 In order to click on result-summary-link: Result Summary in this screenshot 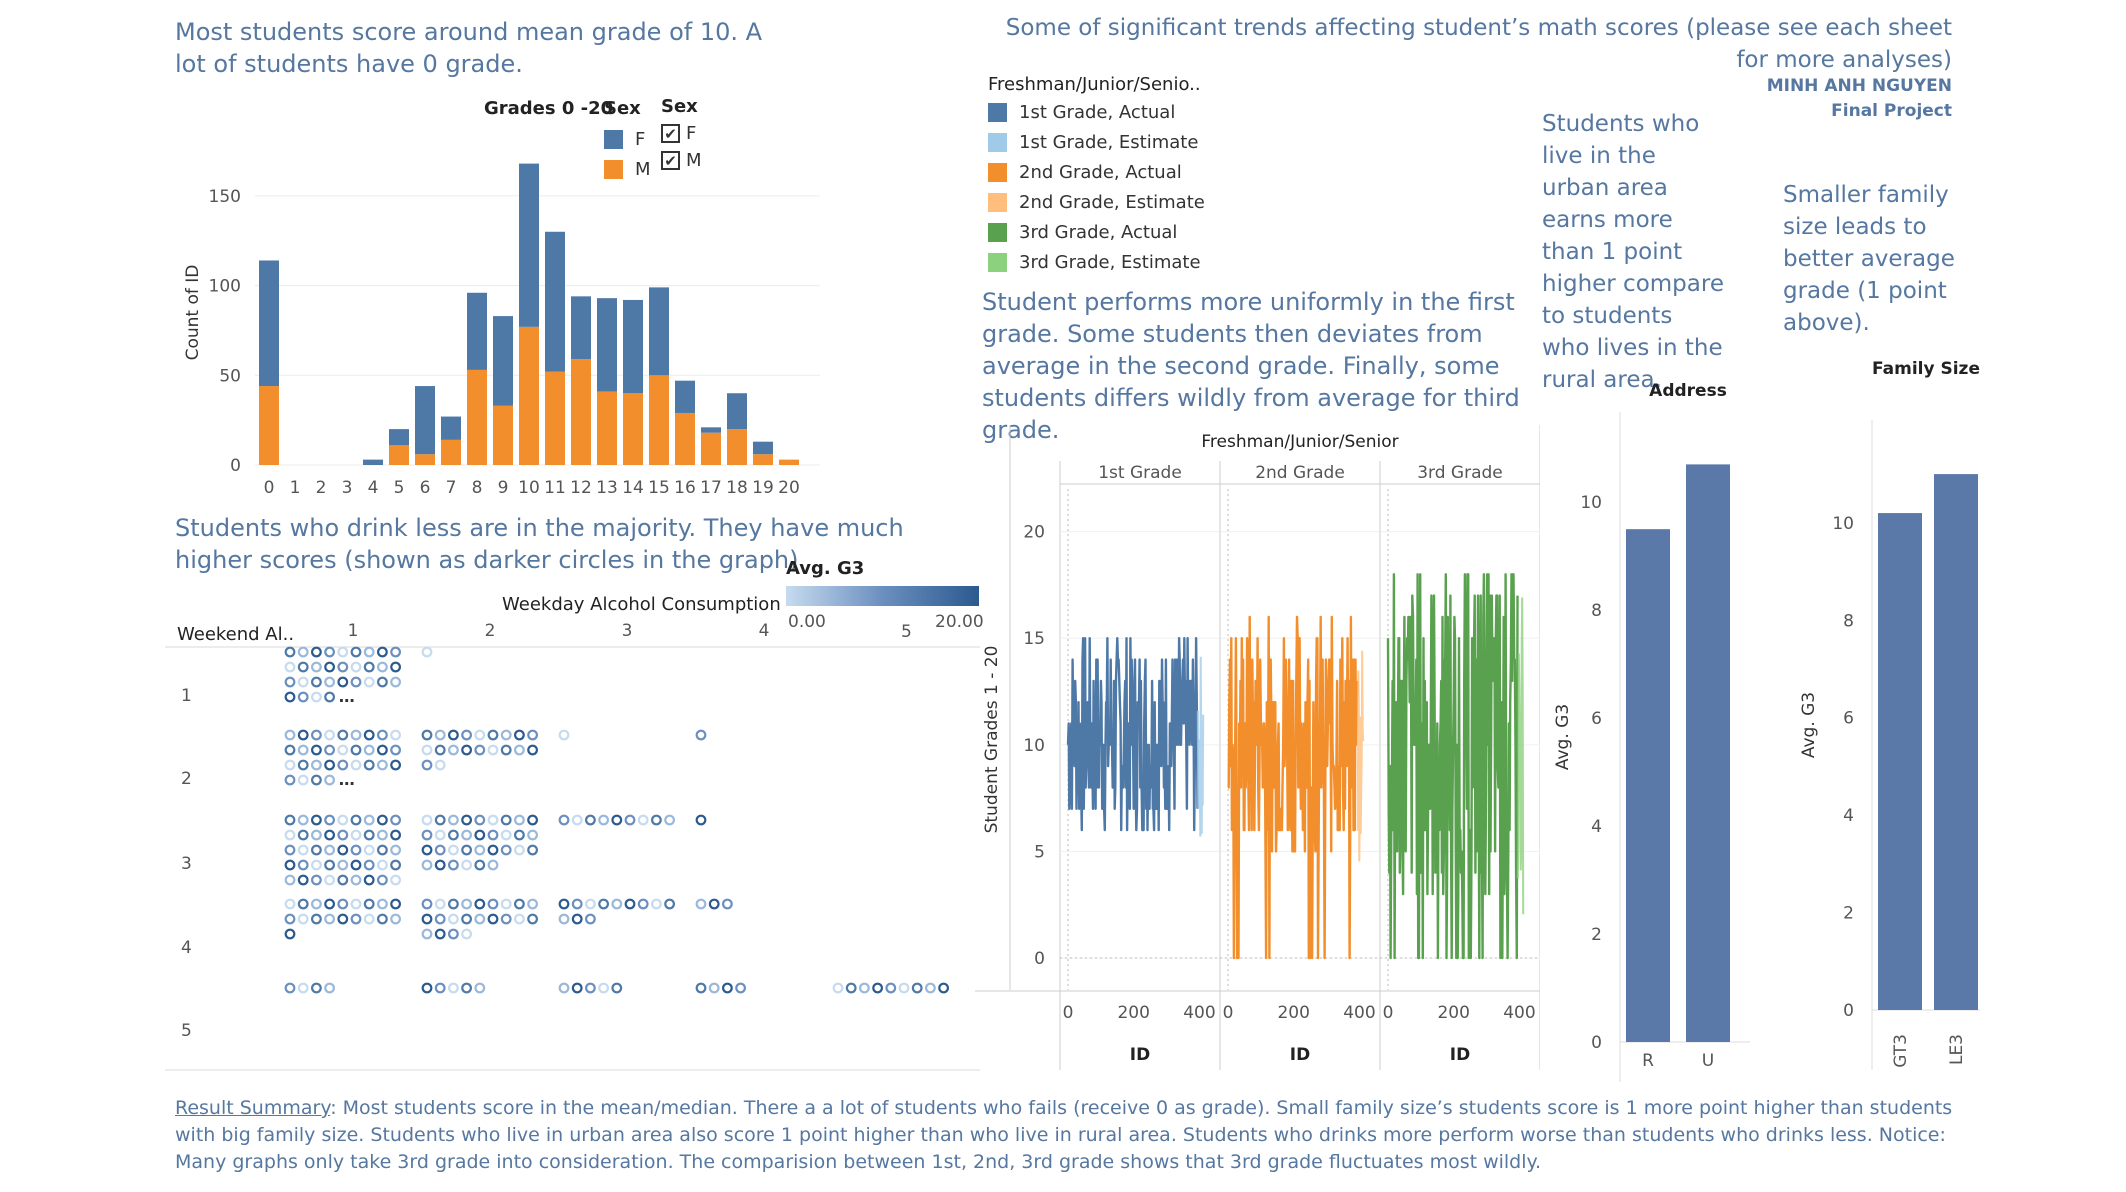, I will do `click(253, 1108)`.